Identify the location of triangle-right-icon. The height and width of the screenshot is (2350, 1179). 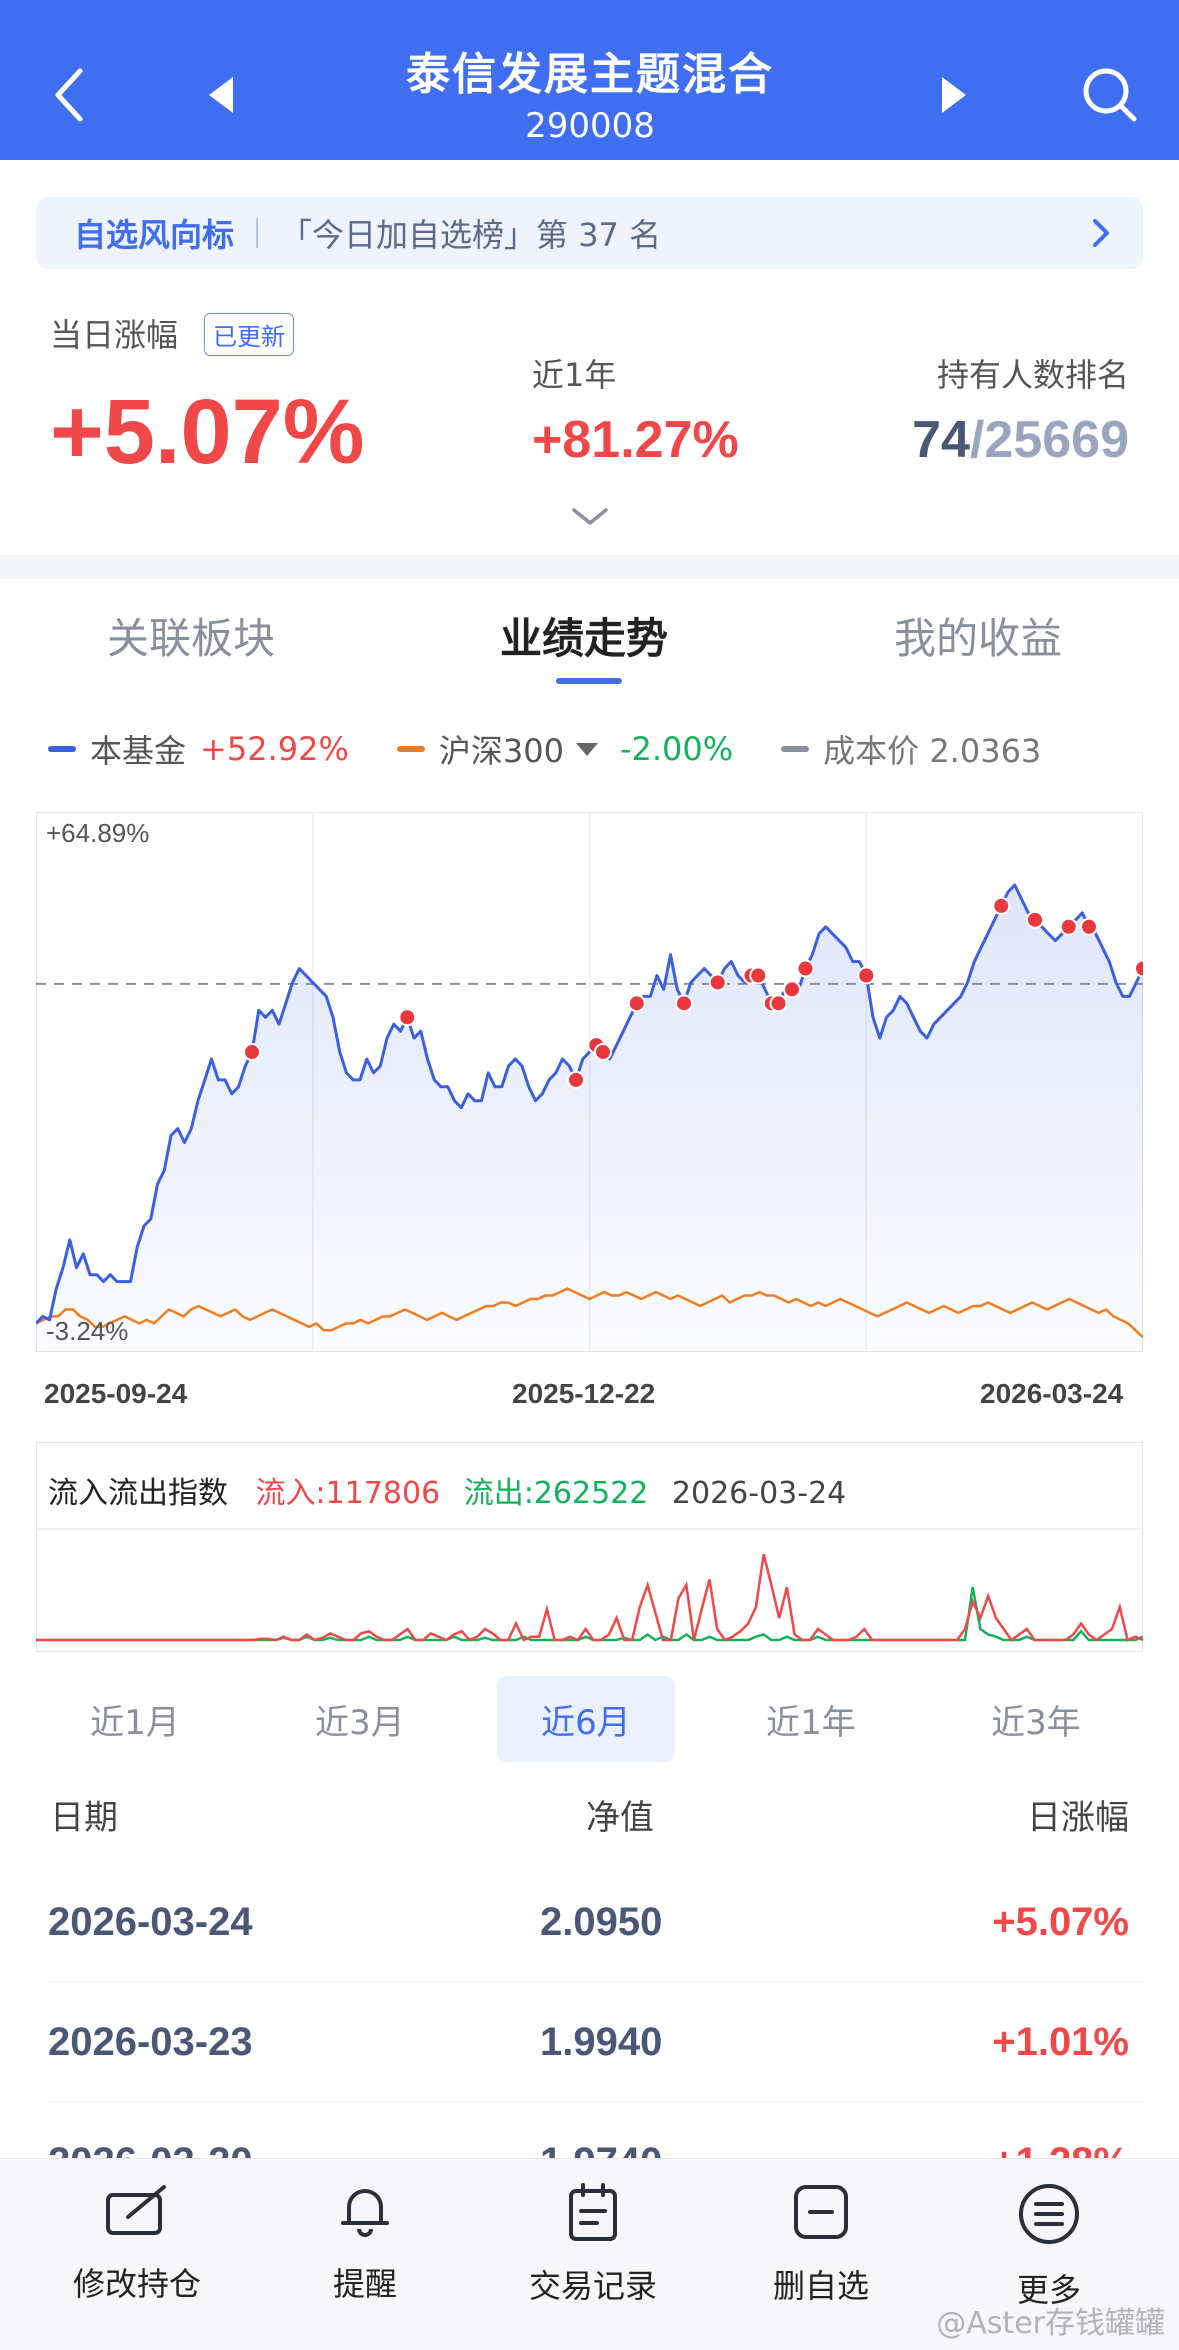
(954, 95).